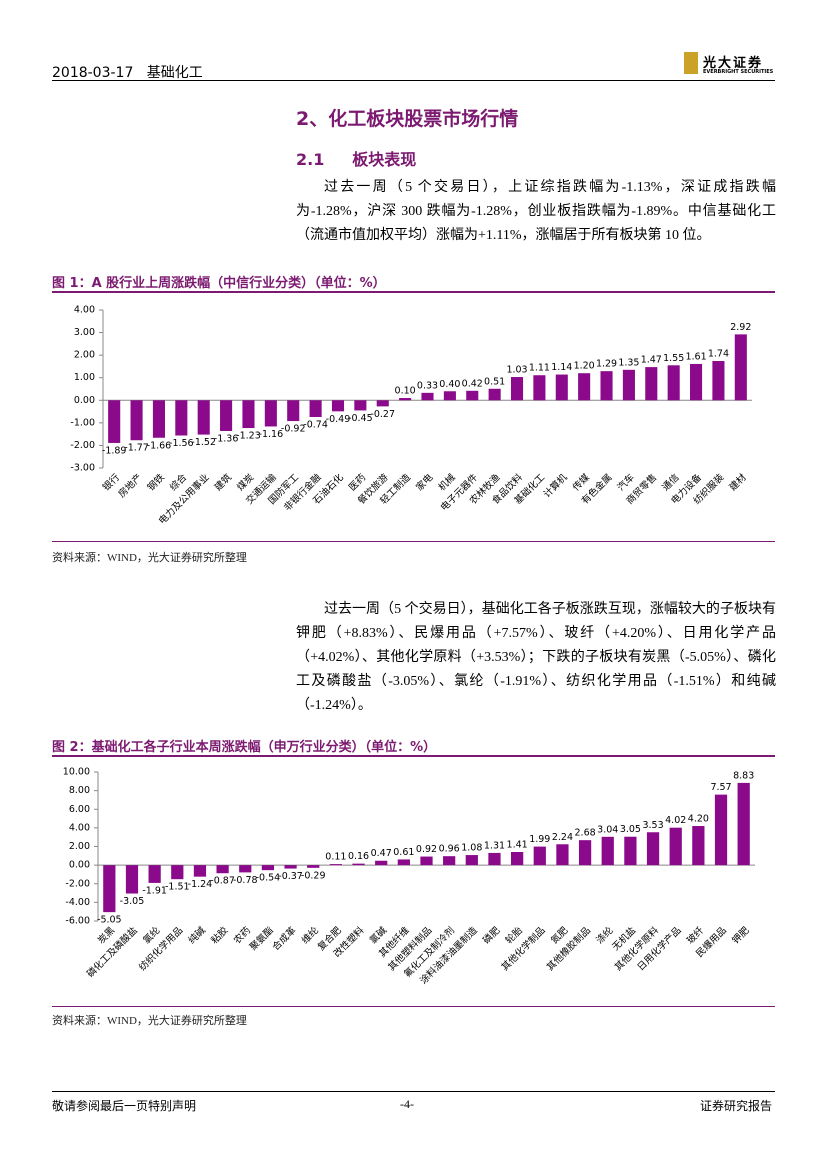 The width and height of the screenshot is (827, 1169). I want to click on data-label: -0.92, so click(293, 429).